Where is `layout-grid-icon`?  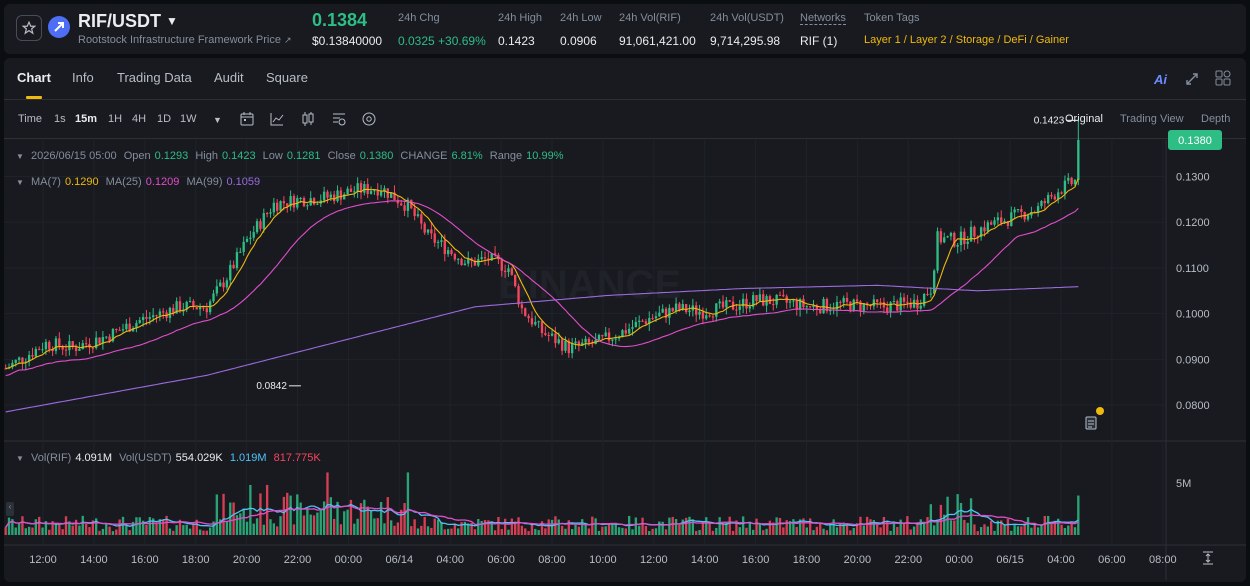 layout-grid-icon is located at coordinates (1223, 78).